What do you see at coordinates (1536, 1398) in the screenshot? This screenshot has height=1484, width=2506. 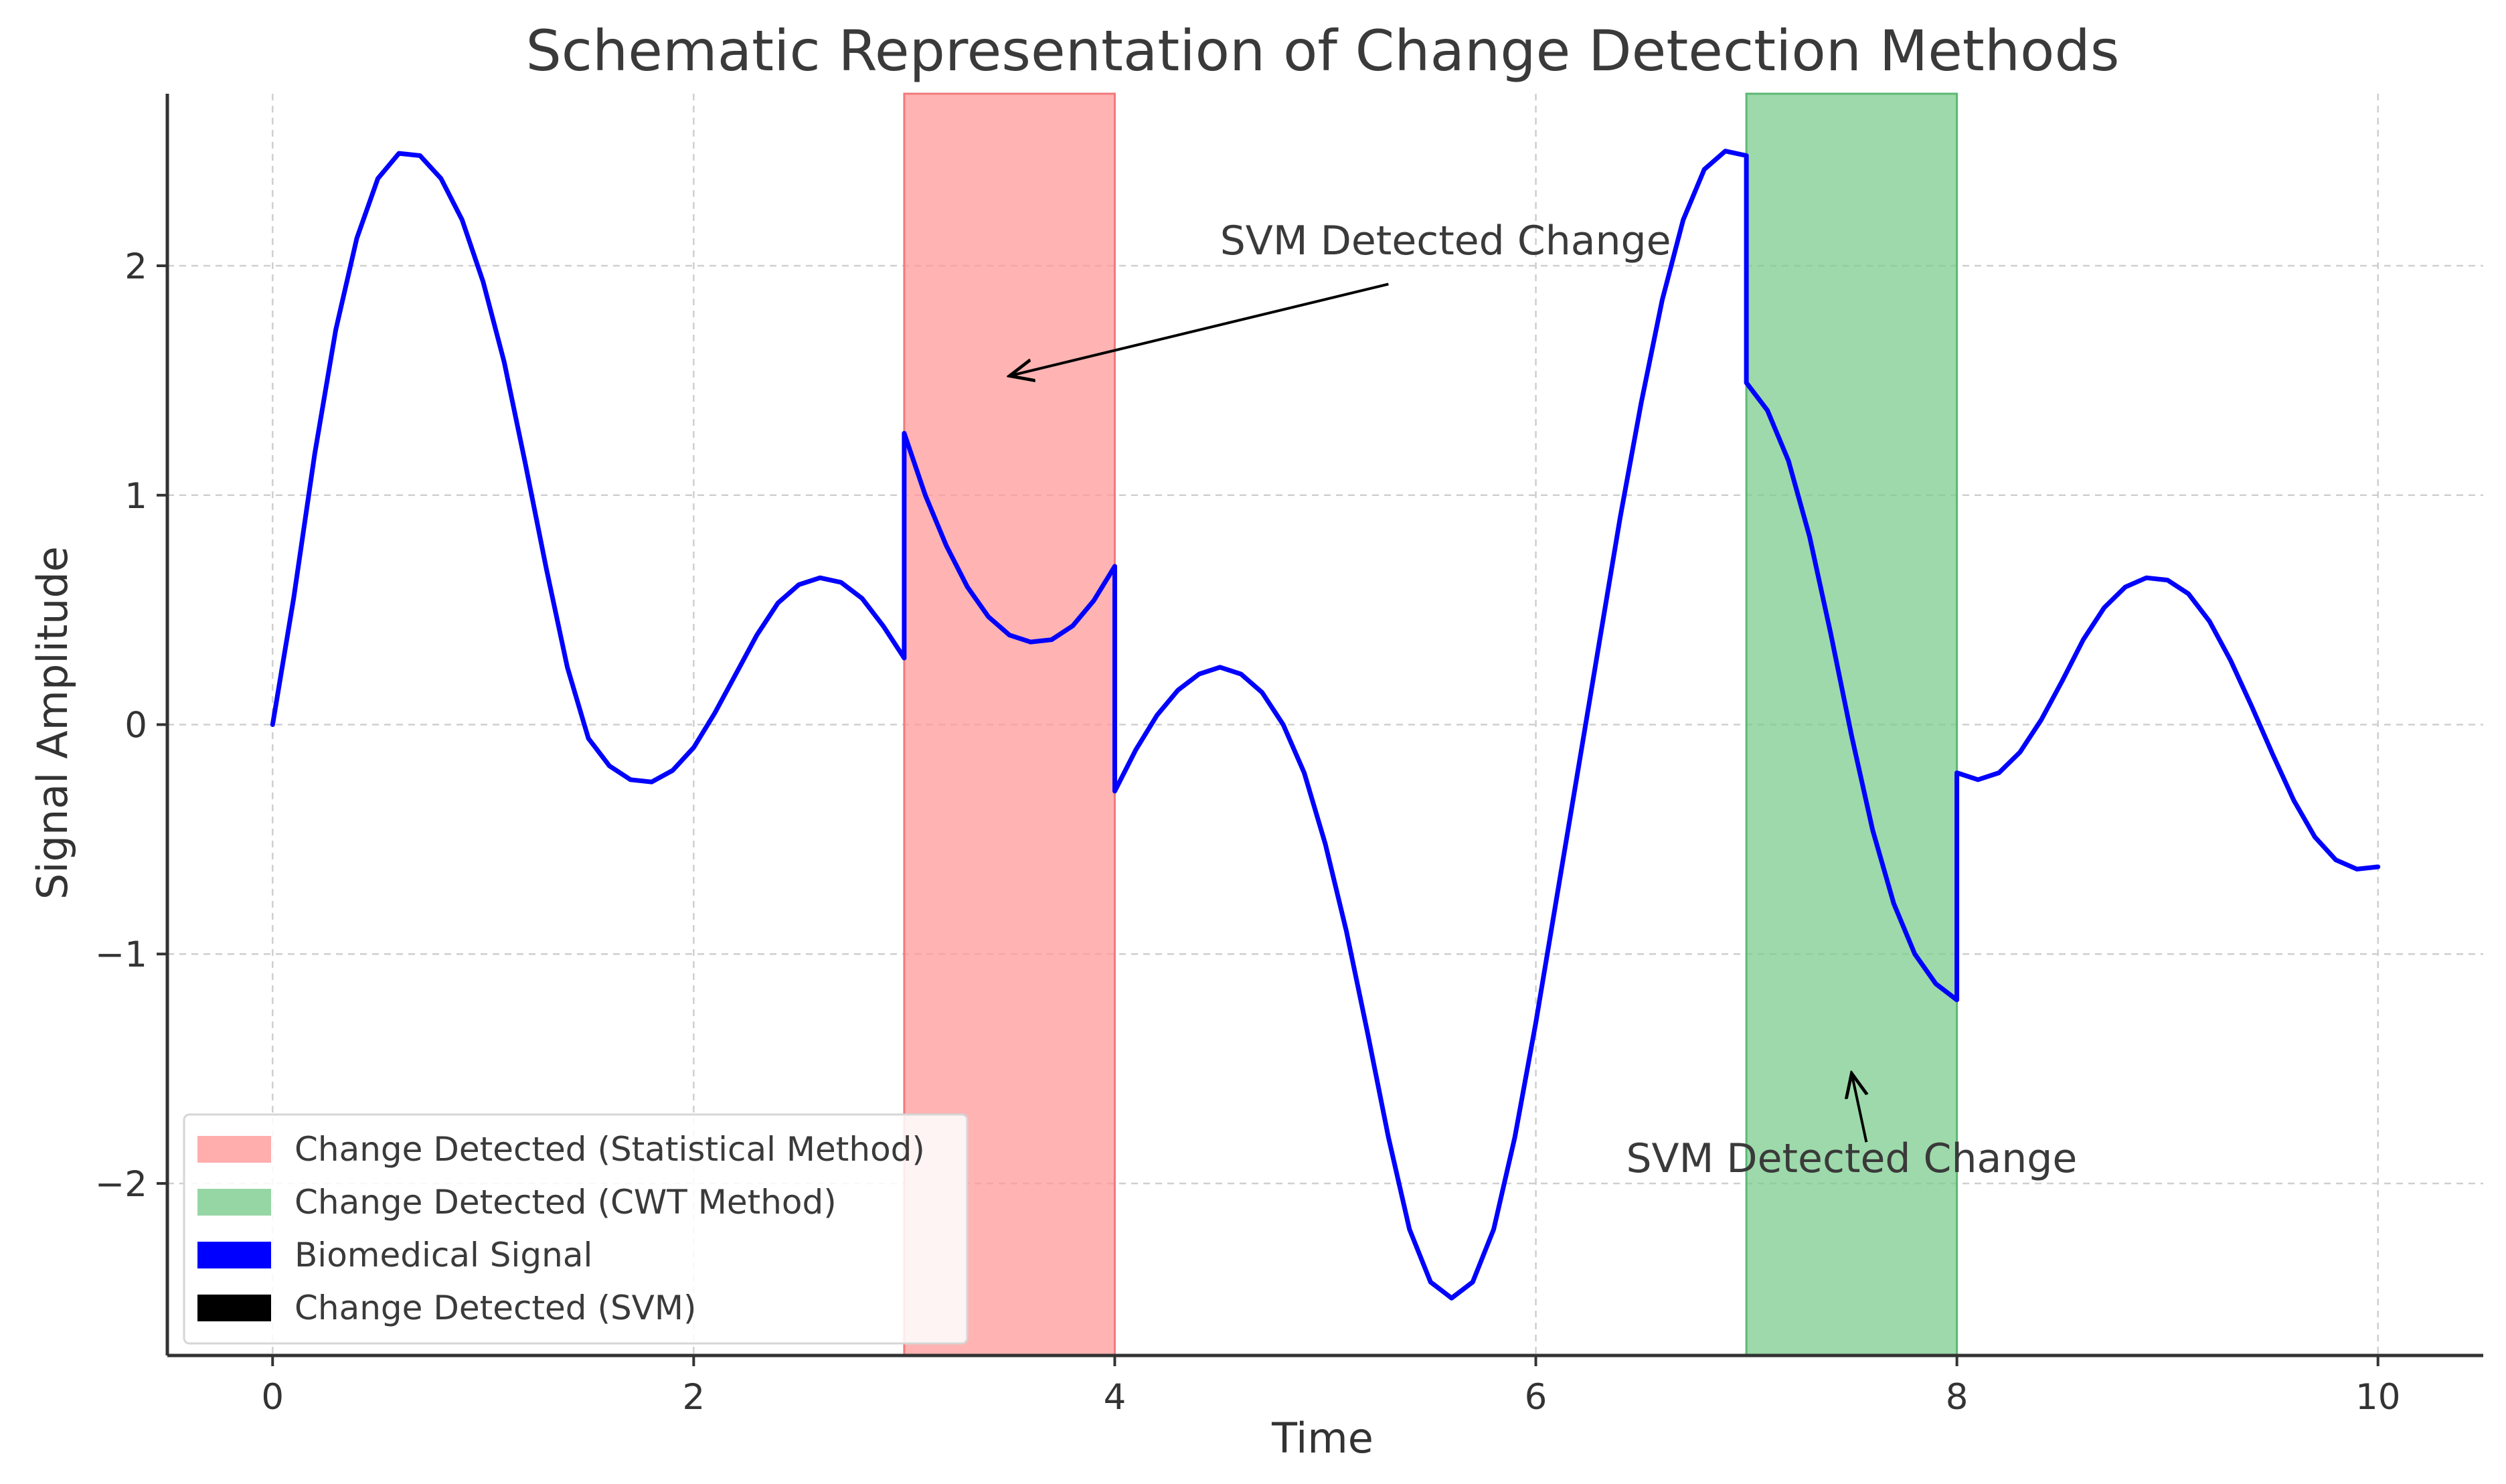 I see `x-tick-label-6: 6` at bounding box center [1536, 1398].